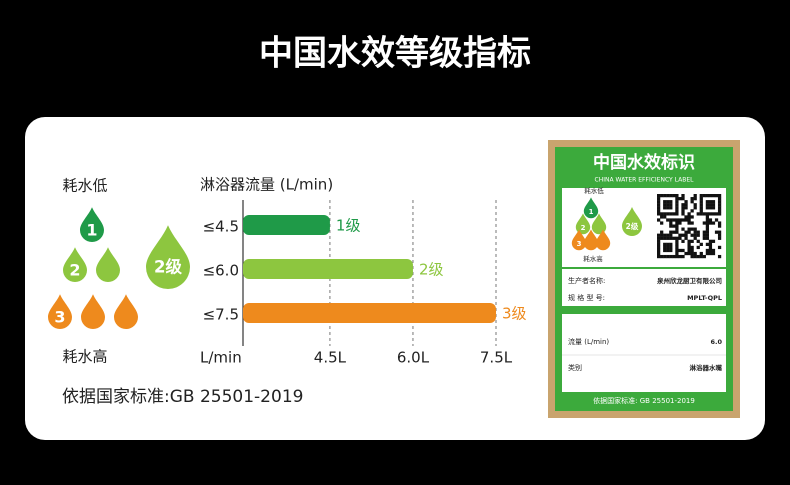 Image resolution: width=790 pixels, height=485 pixels. What do you see at coordinates (644, 353) in the screenshot?
I see `label-lower-panel` at bounding box center [644, 353].